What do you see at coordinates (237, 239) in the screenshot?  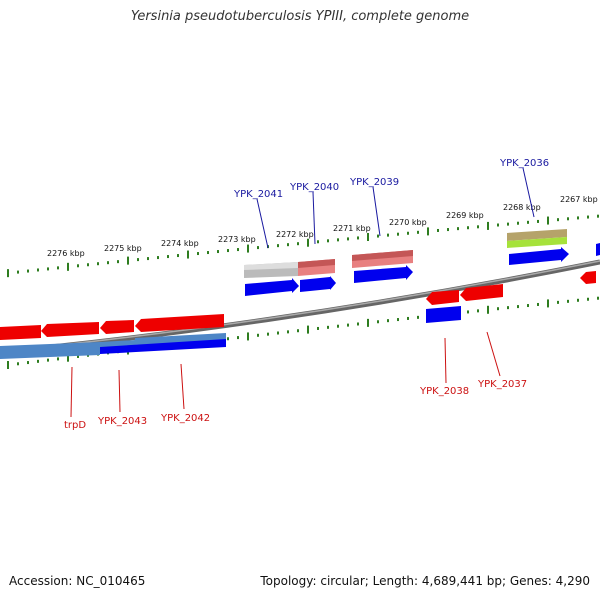 I see `axis-label-2273: 2273 kbp` at bounding box center [237, 239].